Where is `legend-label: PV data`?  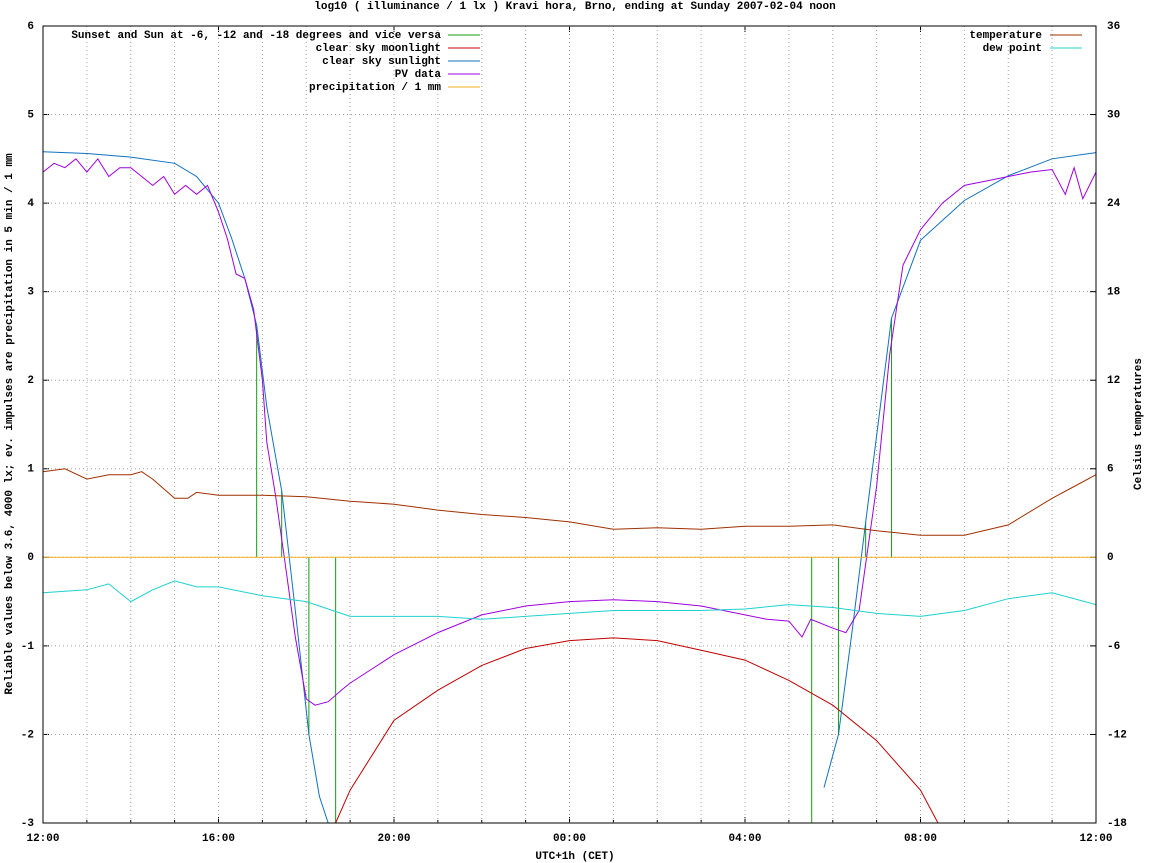 legend-label: PV data is located at coordinates (418, 75).